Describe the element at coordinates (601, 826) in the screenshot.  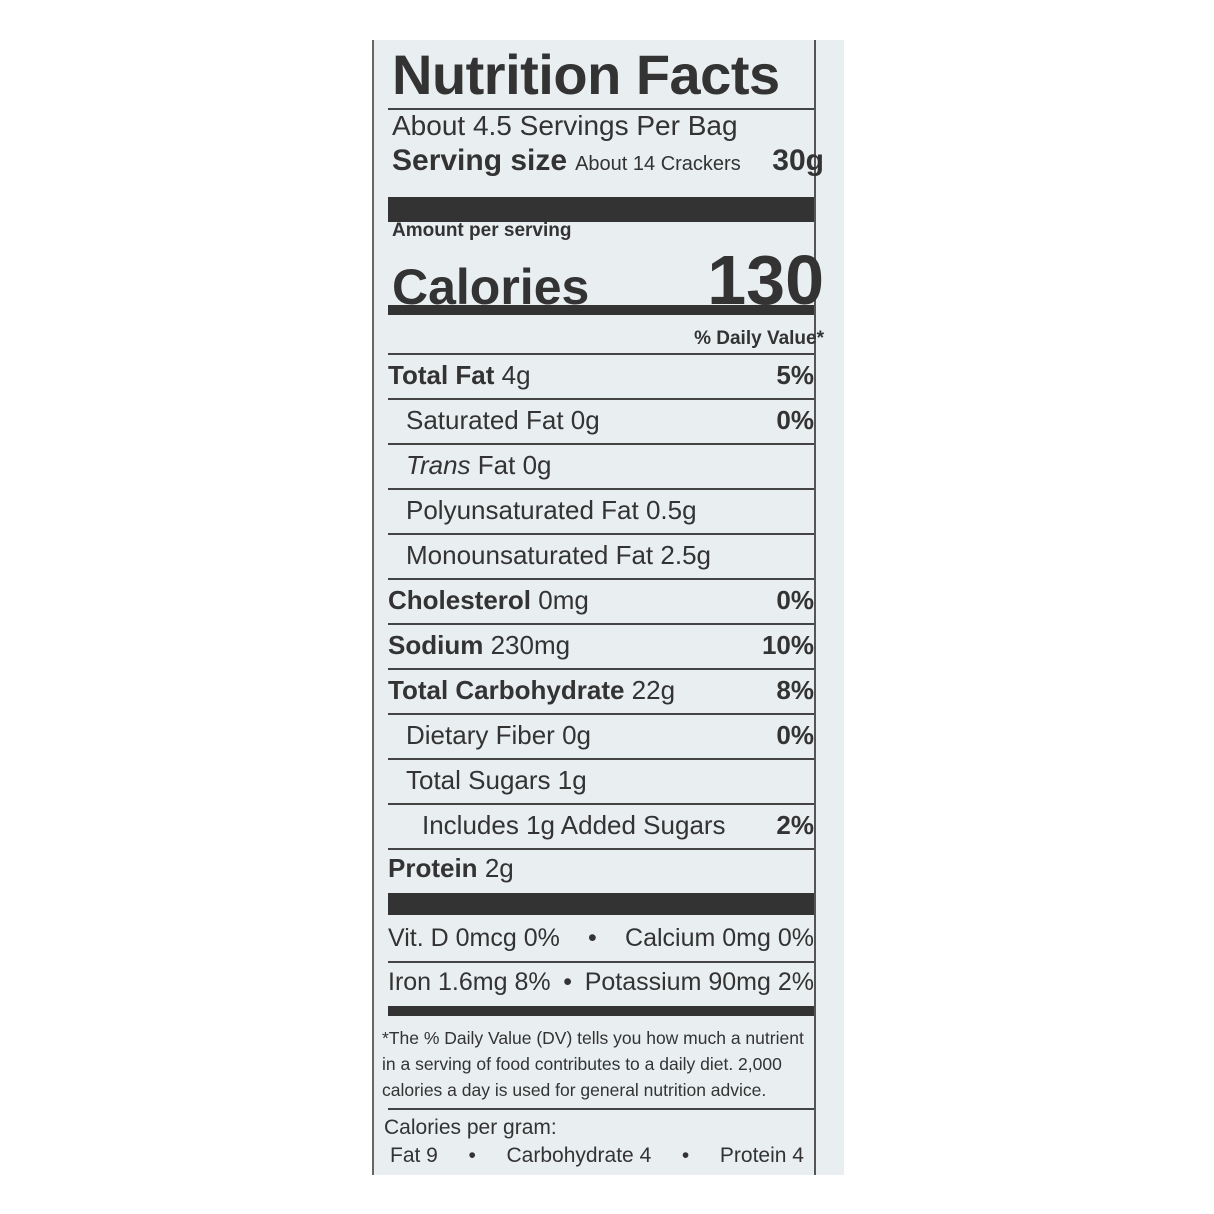
I see `nutrient-row-added-sugars: Includes 1g Added Sugars 2%` at that location.